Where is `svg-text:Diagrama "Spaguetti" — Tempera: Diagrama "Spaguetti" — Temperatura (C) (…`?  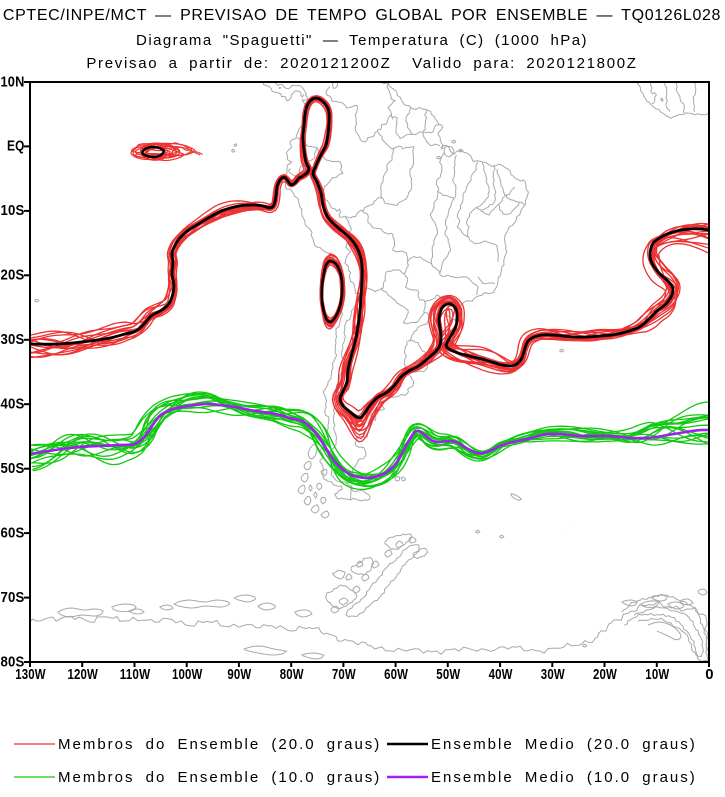 svg-text:Diagrama "Spaguetti" — Tempera: Diagrama "Spaguetti" — Temperatura (C) (… is located at coordinates (362, 40).